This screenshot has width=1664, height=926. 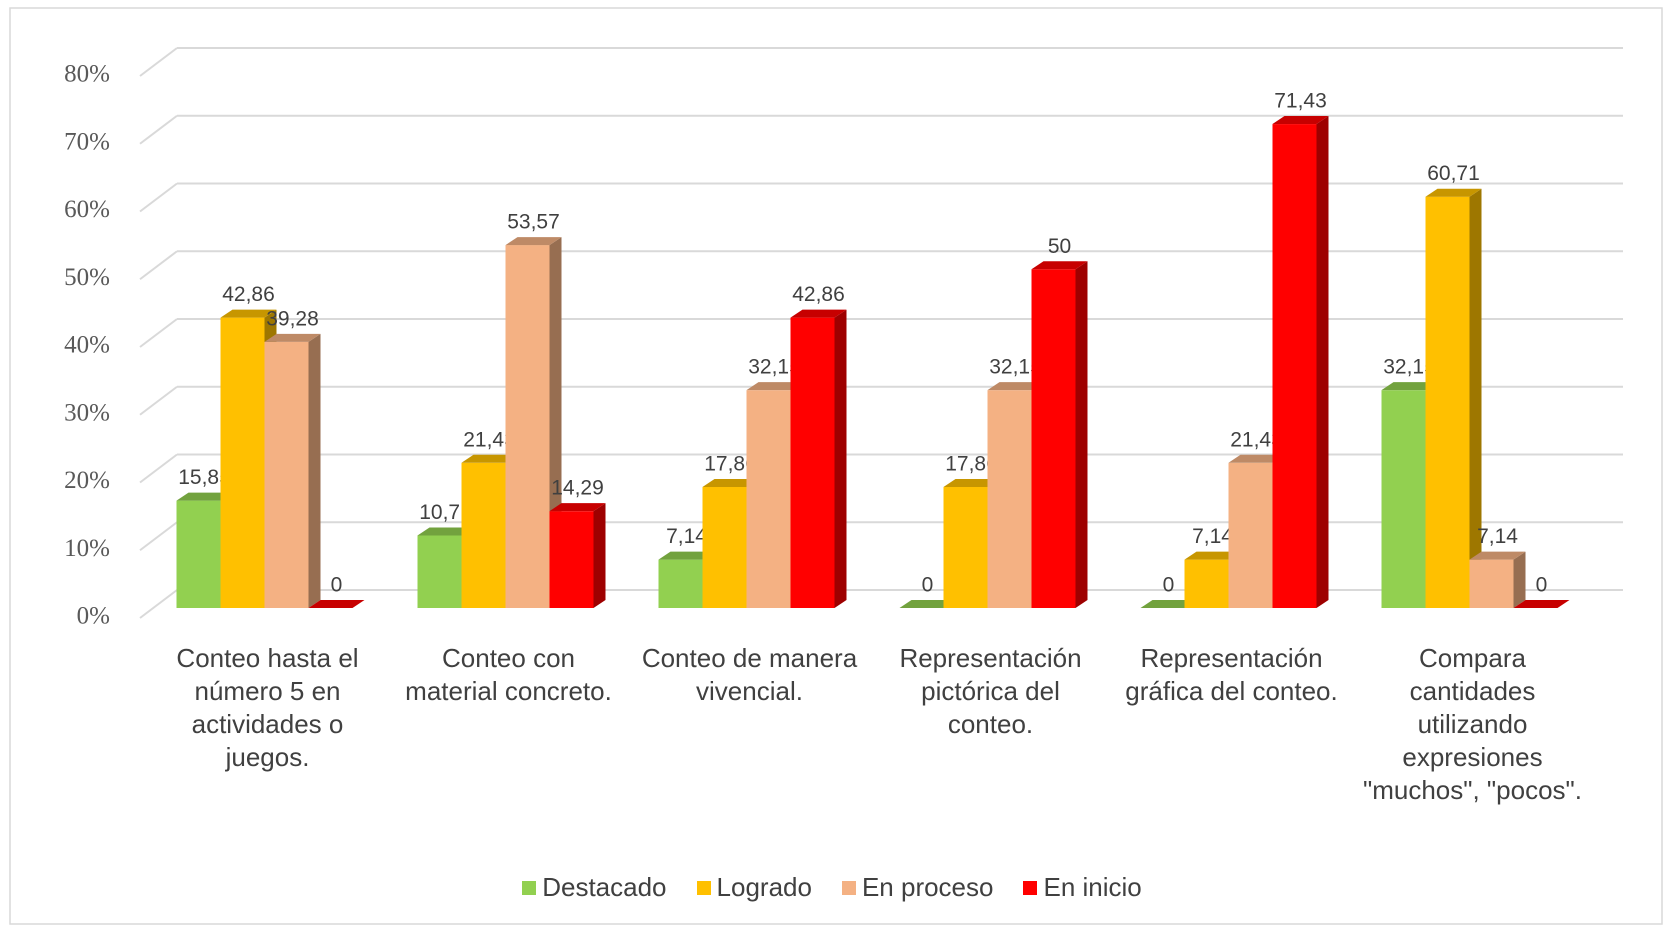 What do you see at coordinates (1231, 674) in the screenshot?
I see `x-tick-label: Representación gráfica del conteo.` at bounding box center [1231, 674].